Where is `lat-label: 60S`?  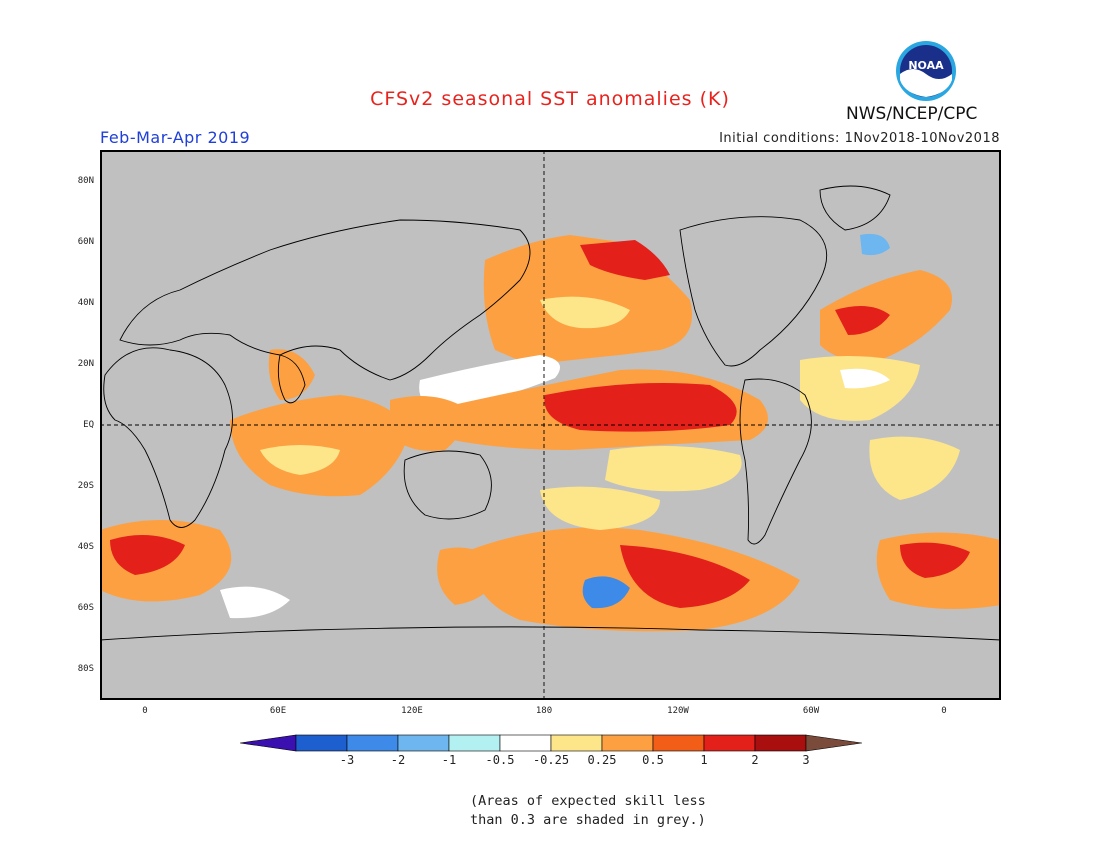
lat-label: 60S is located at coordinates (85, 608).